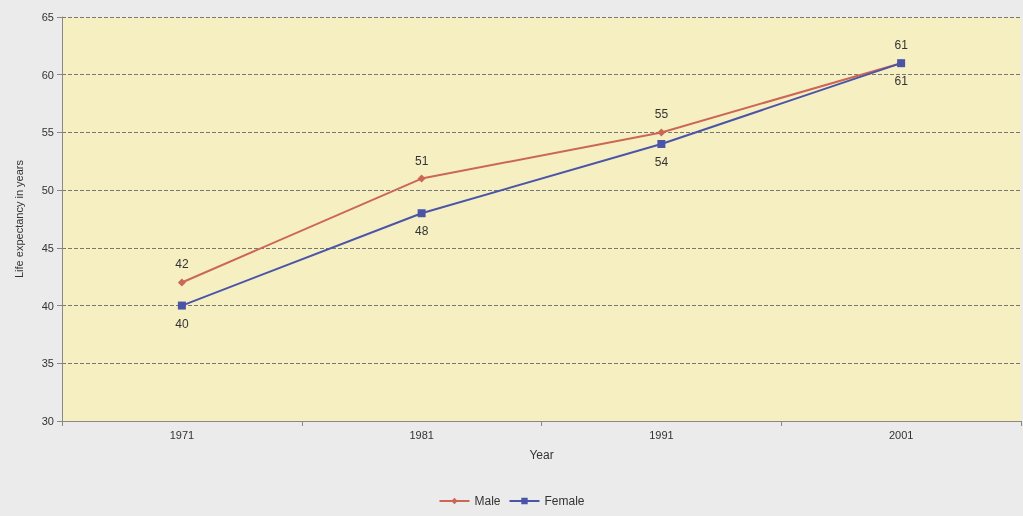  Describe the element at coordinates (564, 501) in the screenshot. I see `legend-label: Female` at that location.